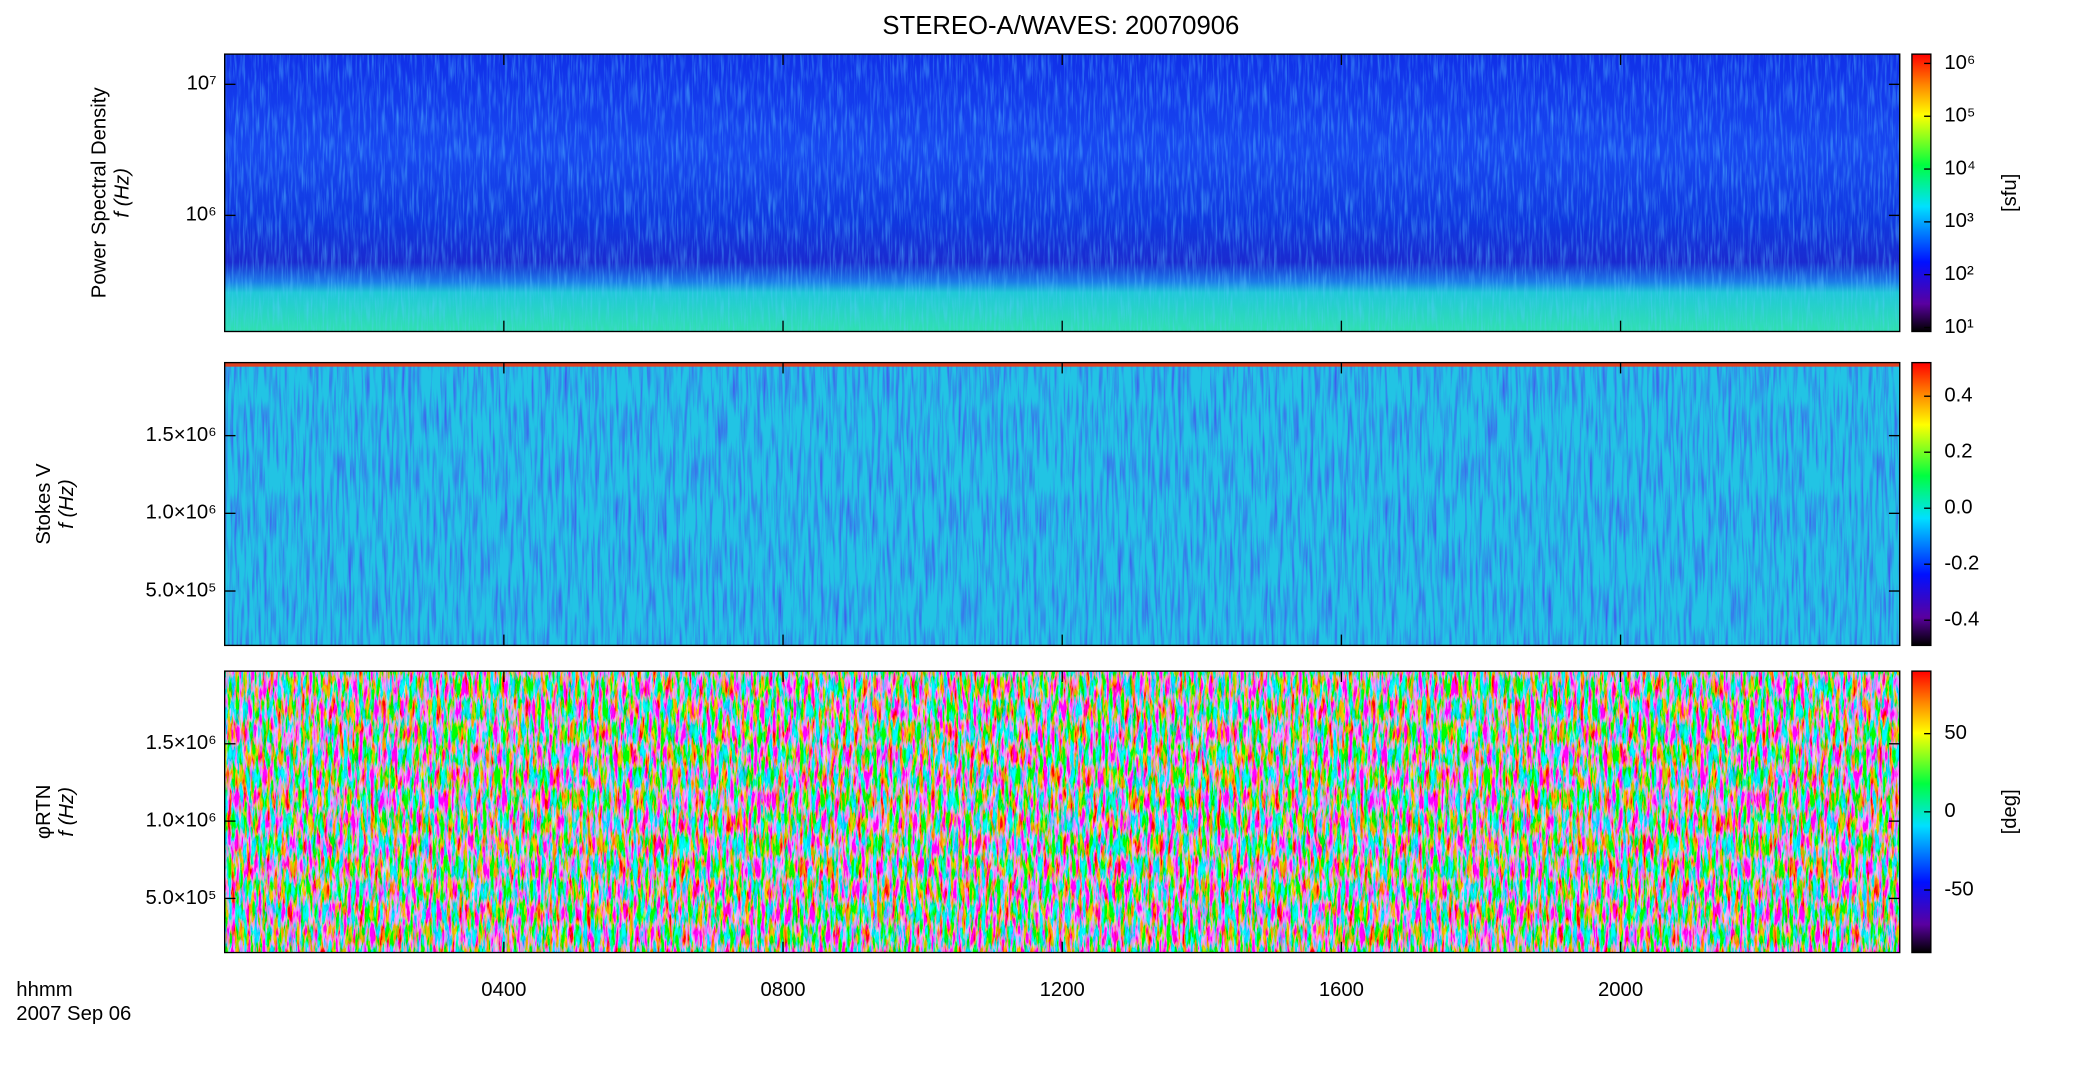 The width and height of the screenshot is (2096, 1080). Describe the element at coordinates (73, 1014) in the screenshot. I see `x-axis-date: 2007 Sep 06` at that location.